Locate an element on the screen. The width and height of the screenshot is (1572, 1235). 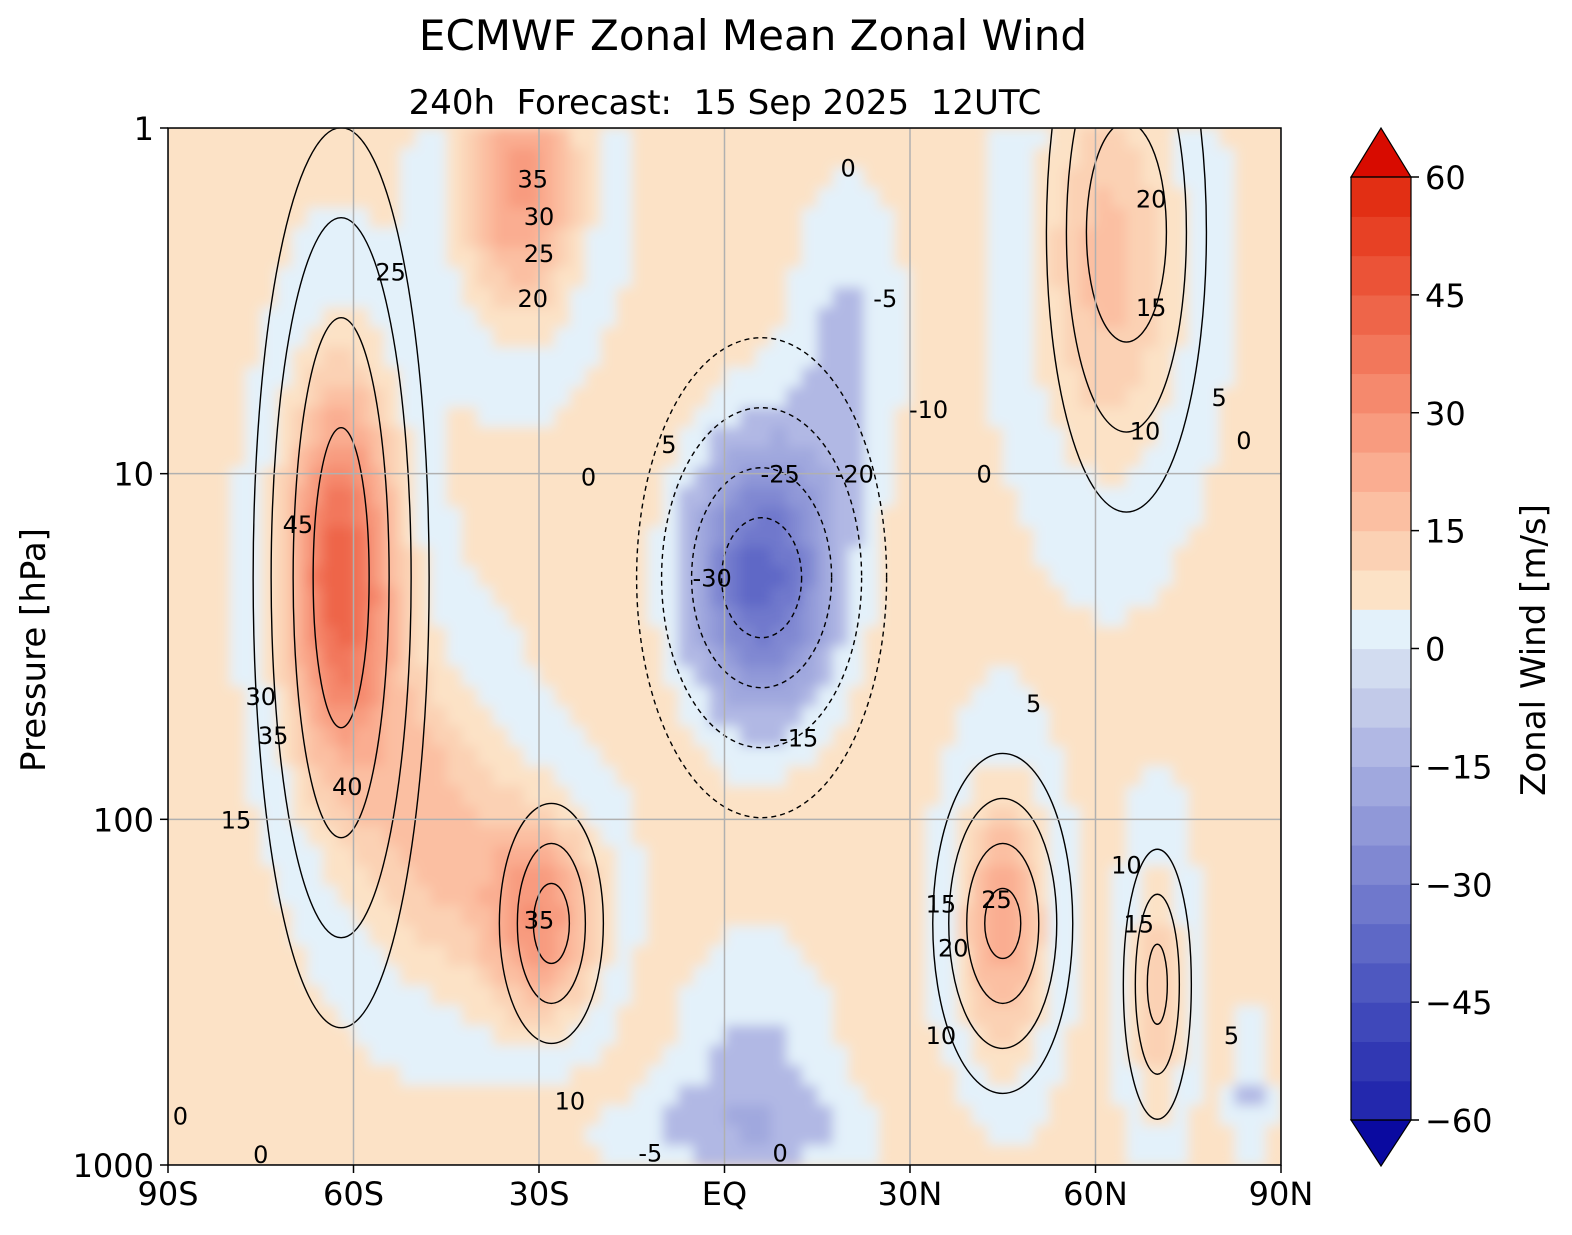
colorbar-tick-label: −60 is located at coordinates (1459, 1121).